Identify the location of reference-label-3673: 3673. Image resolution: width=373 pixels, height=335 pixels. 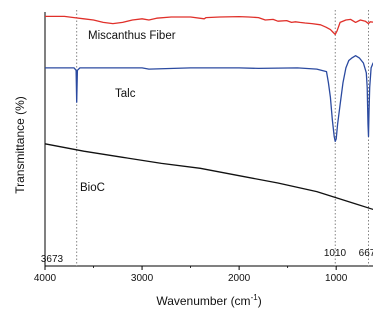
(52, 259).